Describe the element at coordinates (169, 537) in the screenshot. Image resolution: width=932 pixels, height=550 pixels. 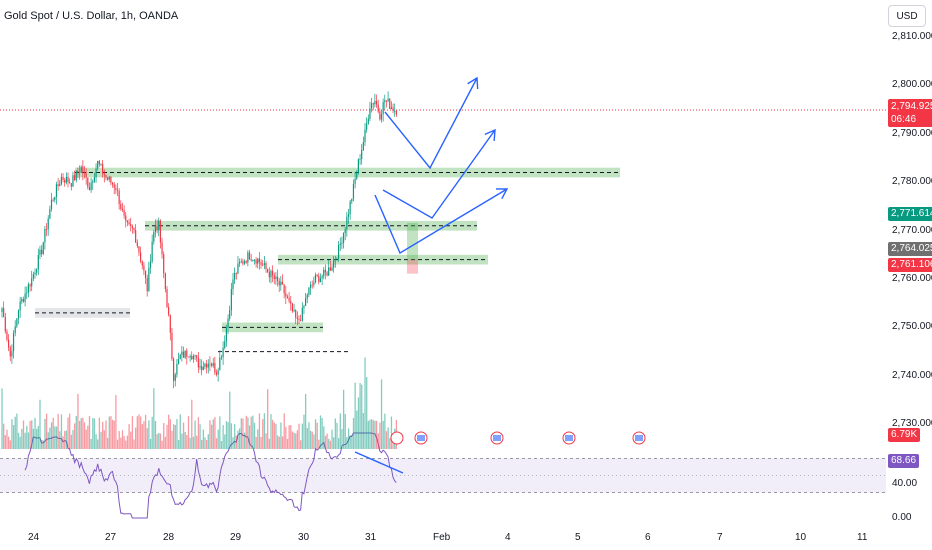
I see `time-tick-label: 28` at that location.